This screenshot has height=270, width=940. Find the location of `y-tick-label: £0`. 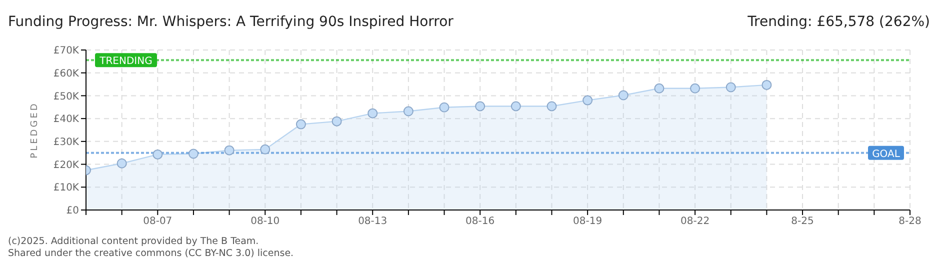

y-tick-label: £0 is located at coordinates (72, 211).